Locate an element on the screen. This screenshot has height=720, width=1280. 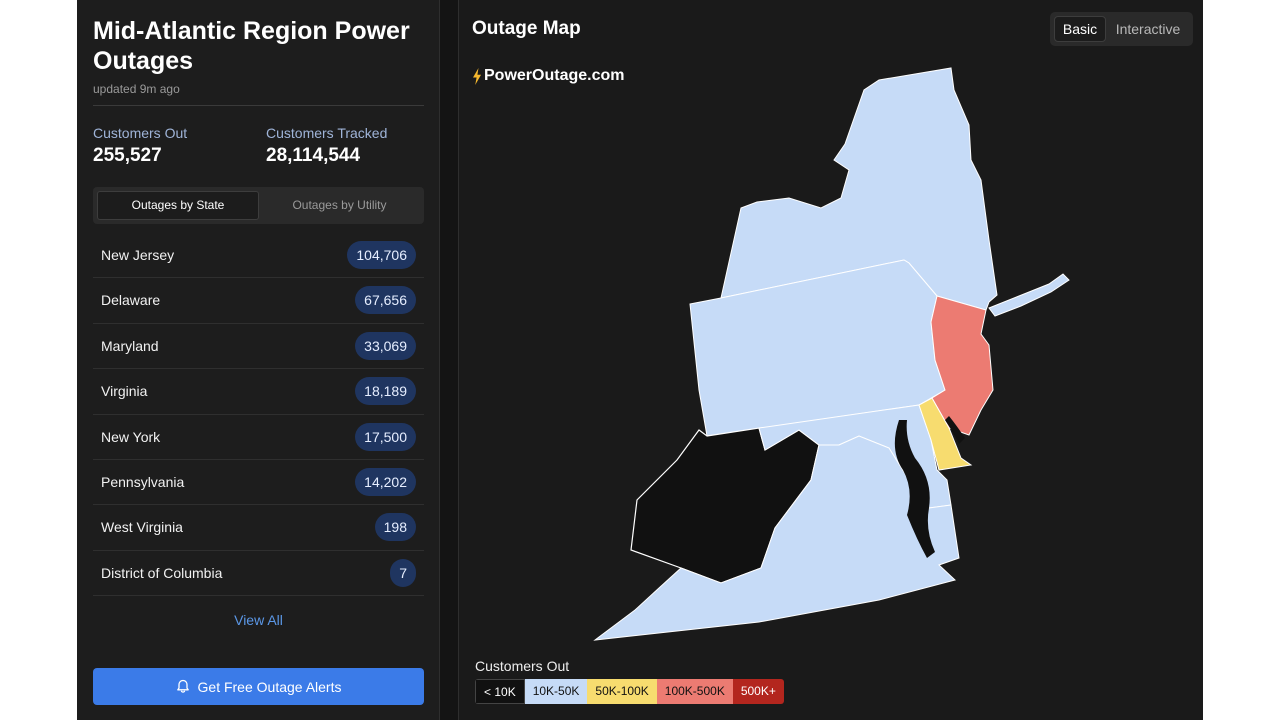
customers-out-label: Customers Out is located at coordinates (140, 133).